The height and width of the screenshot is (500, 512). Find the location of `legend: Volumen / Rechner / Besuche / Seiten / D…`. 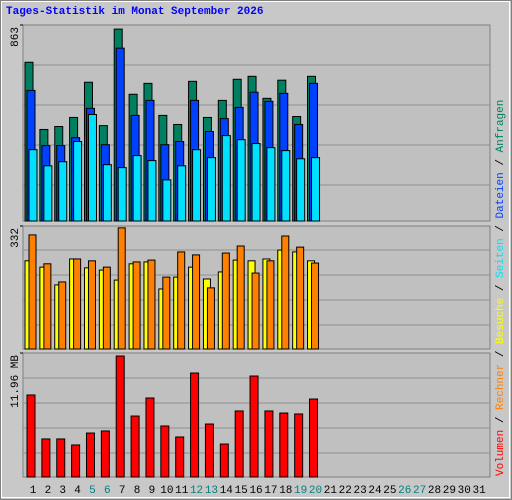

legend: Volumen / Rechner / Besuche / Seiten / D… is located at coordinates (501, 288).